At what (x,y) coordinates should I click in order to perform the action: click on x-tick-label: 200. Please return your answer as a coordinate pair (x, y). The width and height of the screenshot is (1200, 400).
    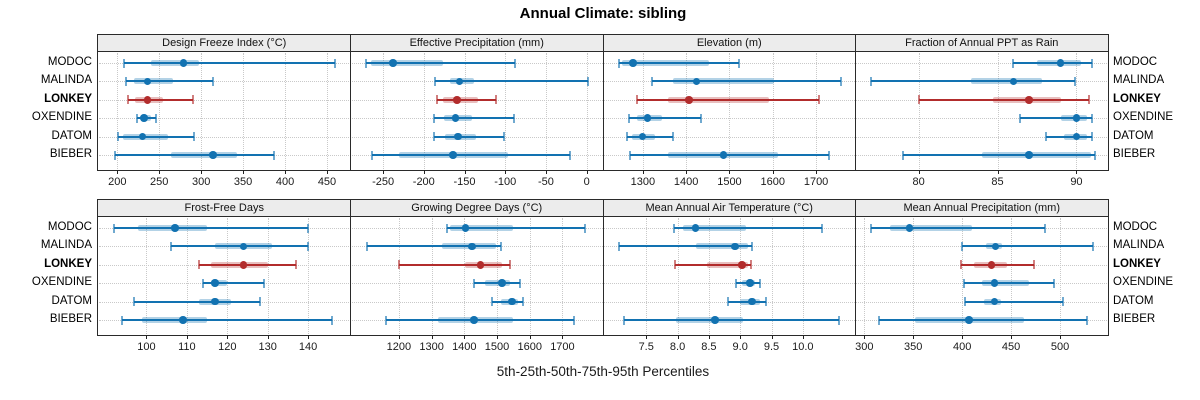
    Looking at the image, I should click on (117, 182).